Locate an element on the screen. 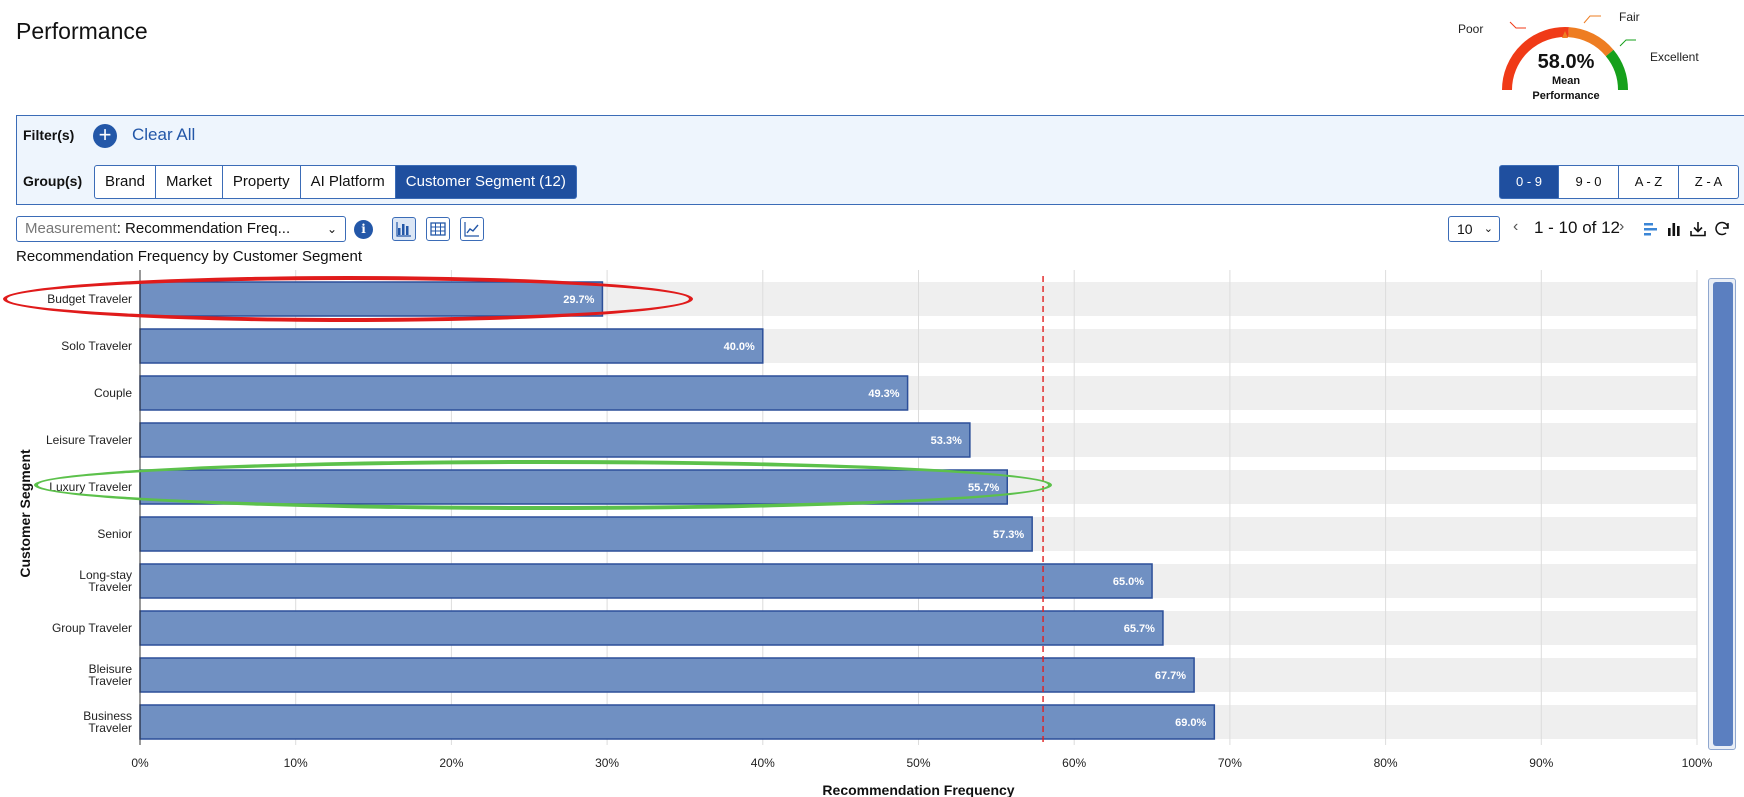 The width and height of the screenshot is (1744, 797). add-filter-button: + is located at coordinates (105, 136).